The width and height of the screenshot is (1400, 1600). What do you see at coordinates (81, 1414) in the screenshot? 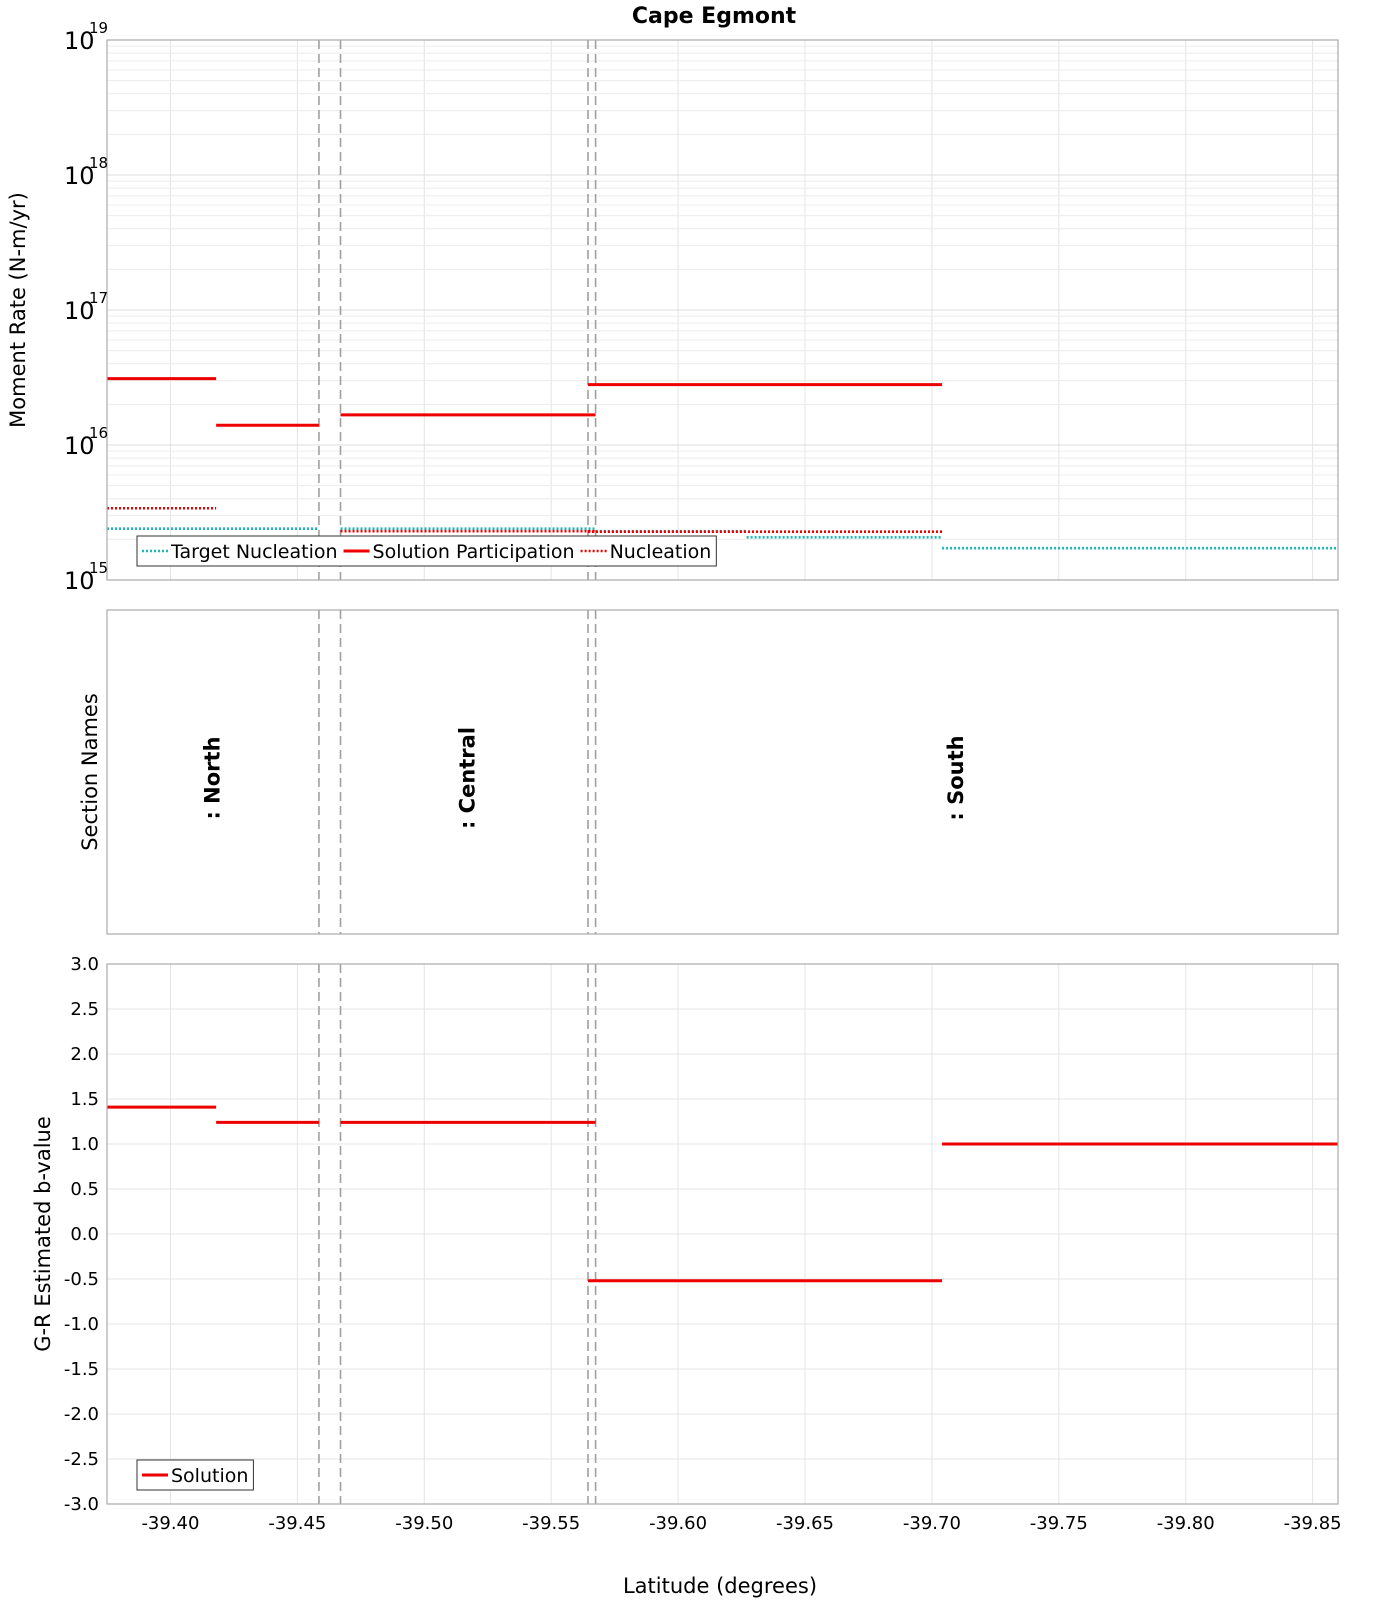
I see `y-tick-label: -2.0` at bounding box center [81, 1414].